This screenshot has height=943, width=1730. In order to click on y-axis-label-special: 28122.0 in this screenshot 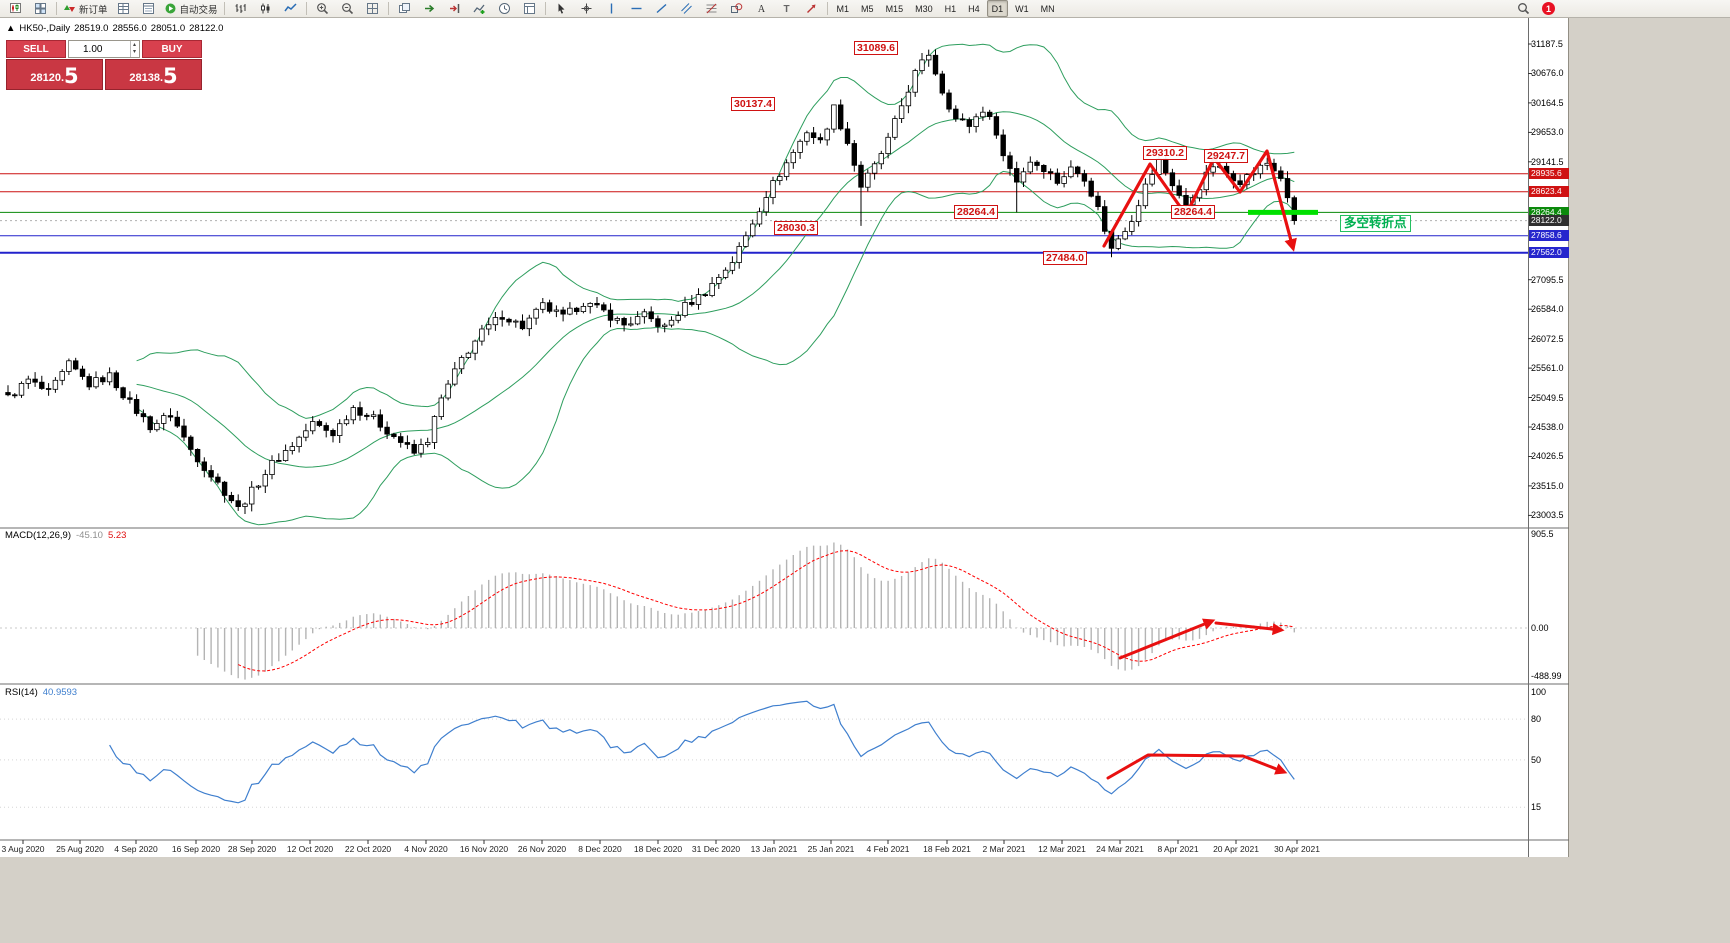, I will do `click(1549, 221)`.